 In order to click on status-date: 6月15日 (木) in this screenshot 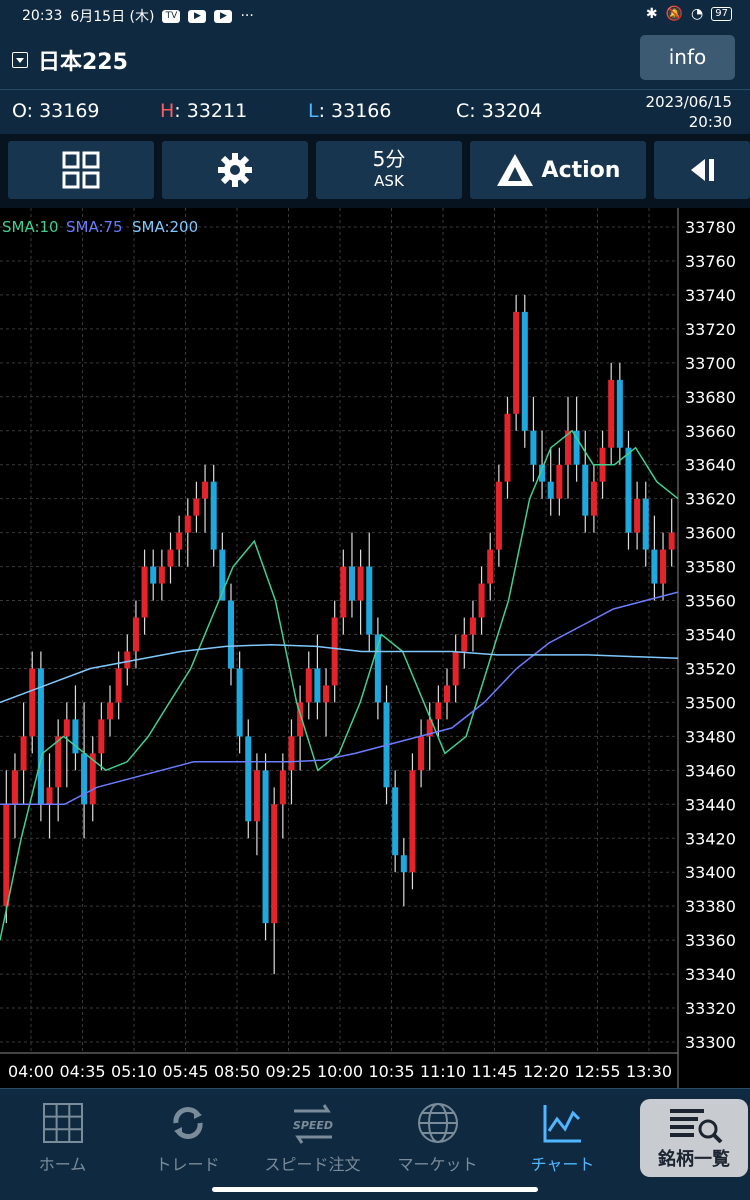, I will do `click(112, 17)`.